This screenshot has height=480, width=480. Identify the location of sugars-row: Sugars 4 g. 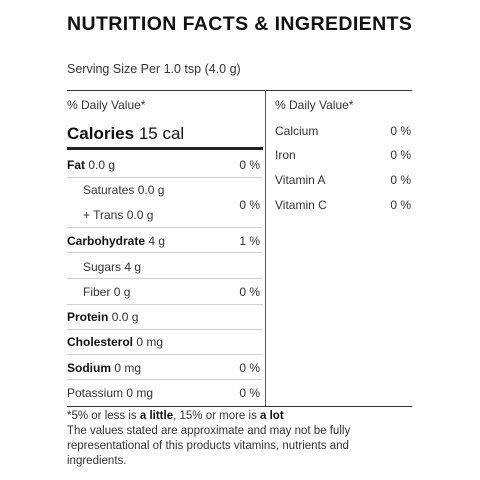
(112, 267).